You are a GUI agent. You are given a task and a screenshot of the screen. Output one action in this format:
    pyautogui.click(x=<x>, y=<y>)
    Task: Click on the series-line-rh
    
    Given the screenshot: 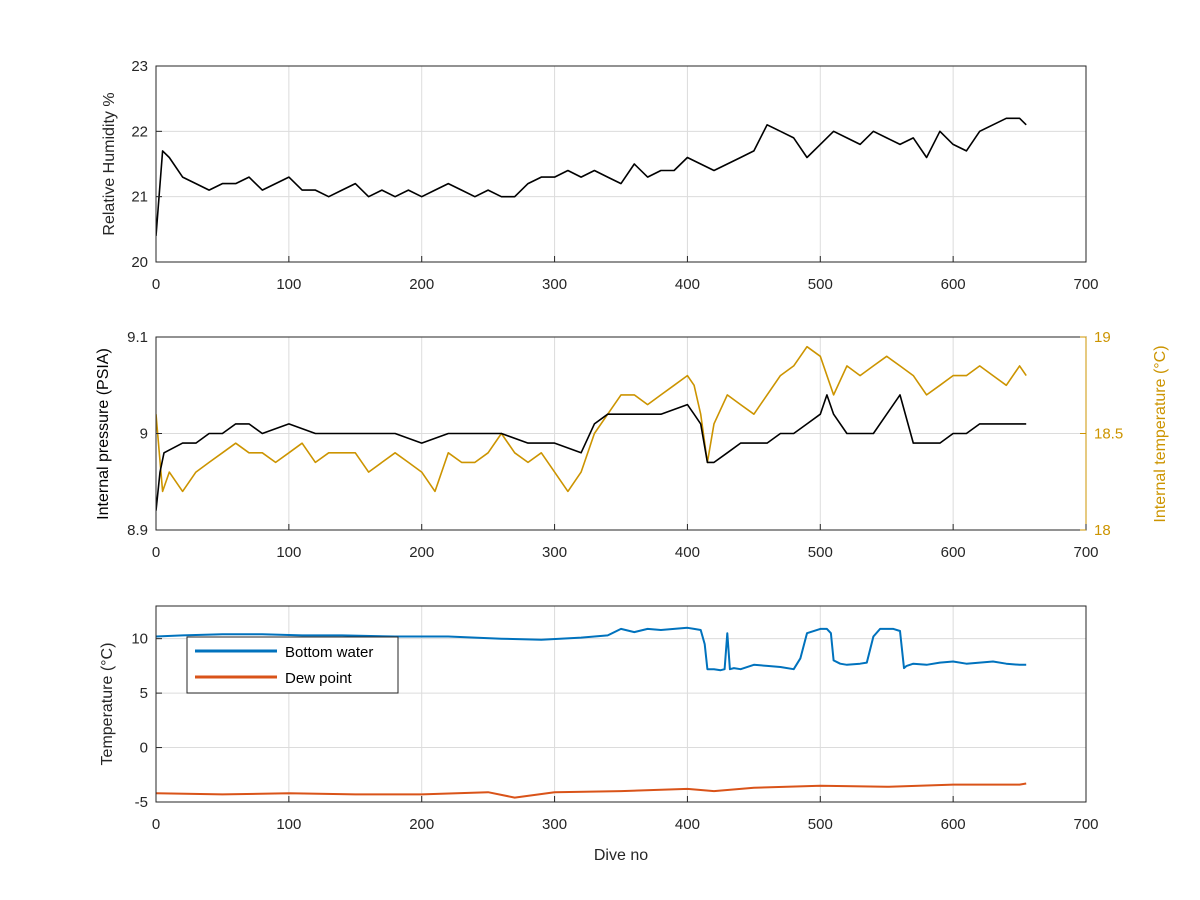 What is the action you would take?
    pyautogui.click(x=591, y=176)
    